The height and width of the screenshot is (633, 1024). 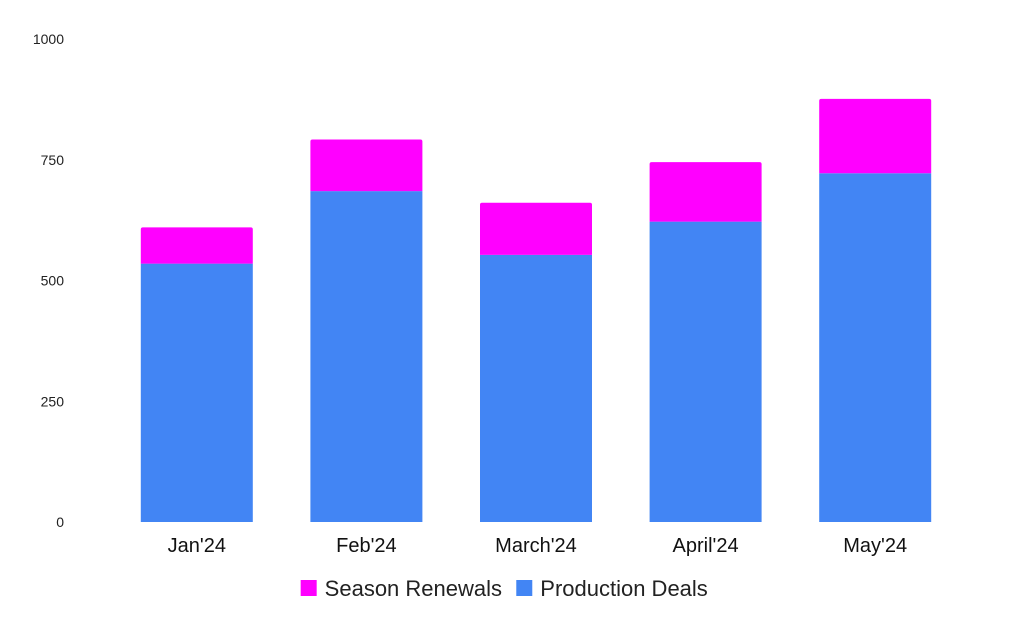 I want to click on legend: Season Renewals Production Deals, so click(x=504, y=588).